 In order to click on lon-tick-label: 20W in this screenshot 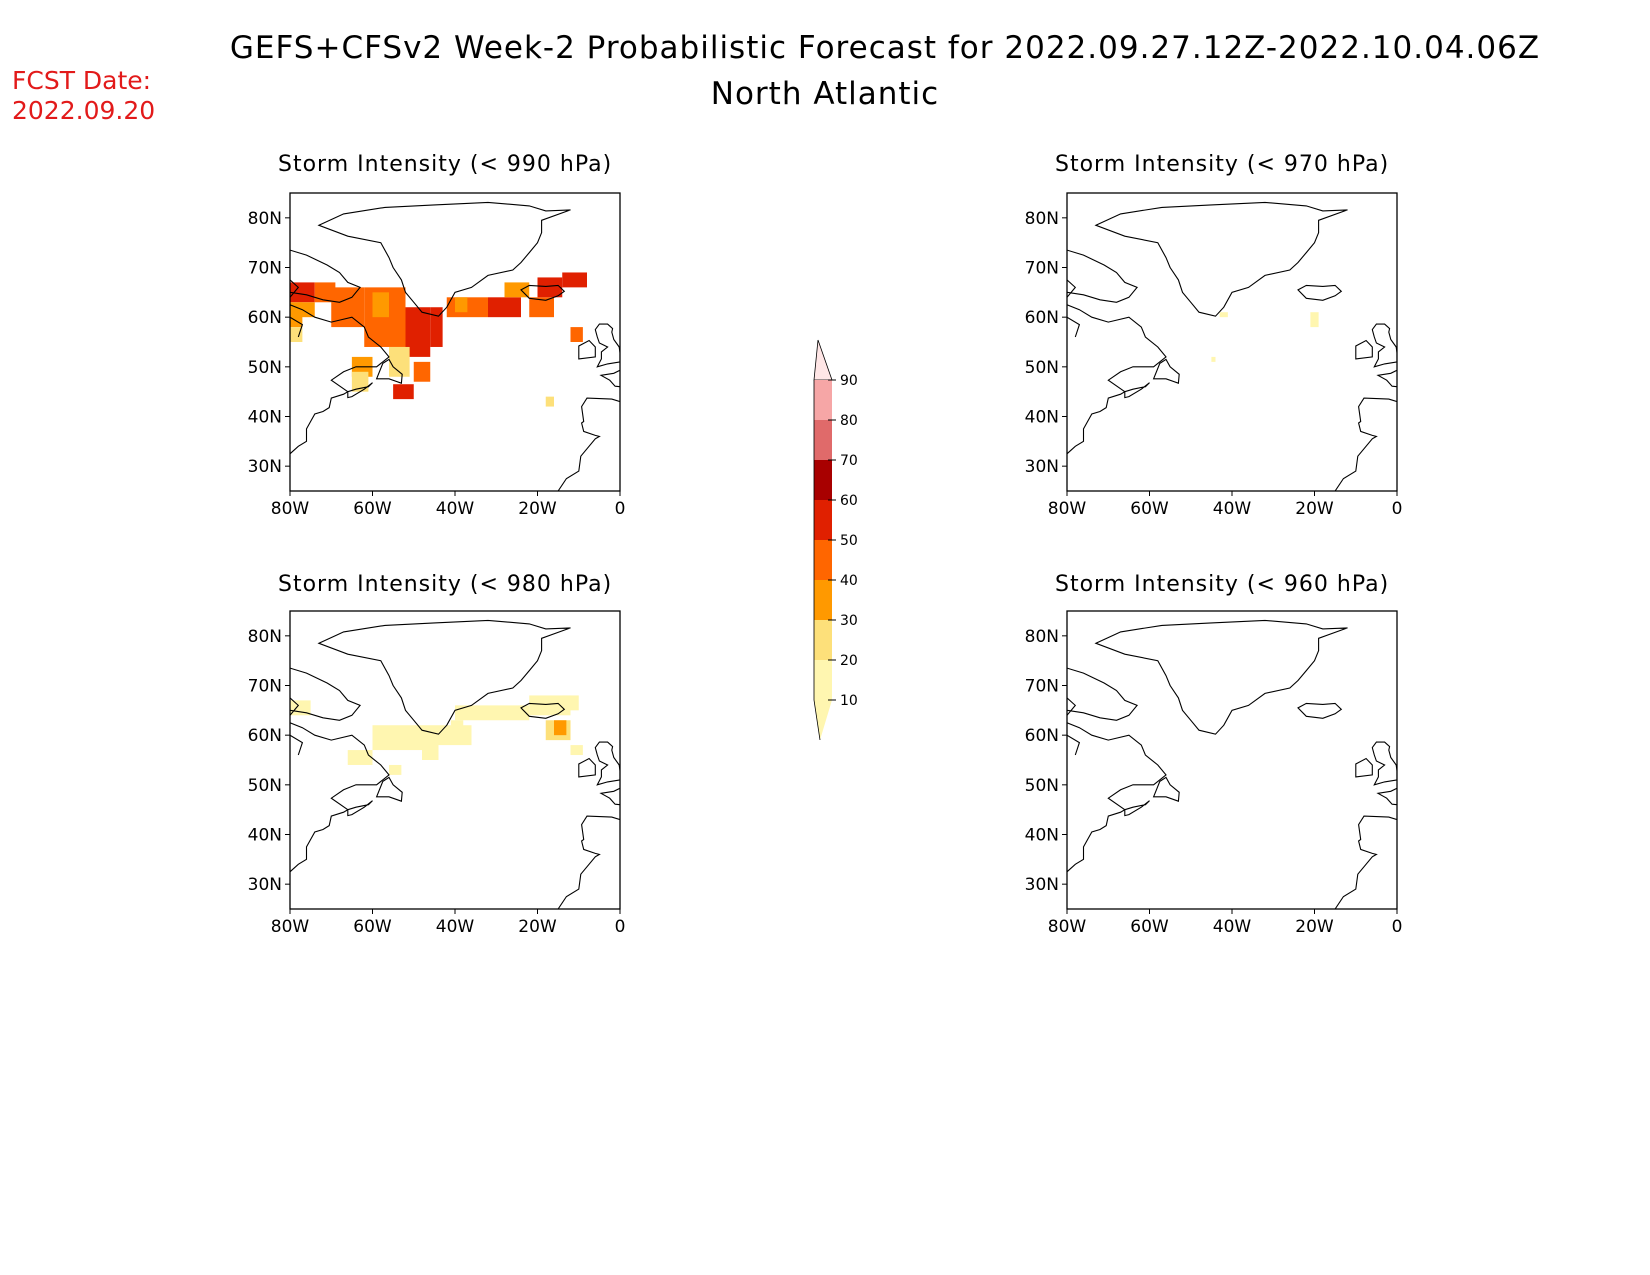, I will do `click(537, 509)`.